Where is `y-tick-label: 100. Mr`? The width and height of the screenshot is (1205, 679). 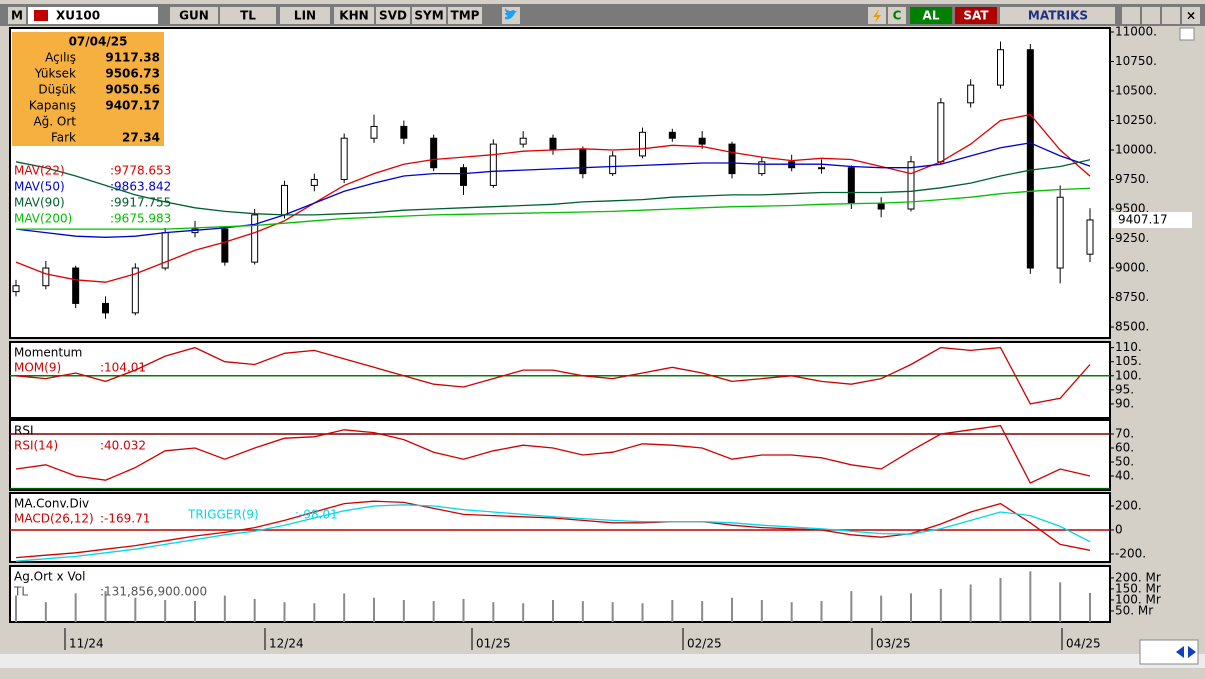 y-tick-label: 100. Mr is located at coordinates (1138, 599).